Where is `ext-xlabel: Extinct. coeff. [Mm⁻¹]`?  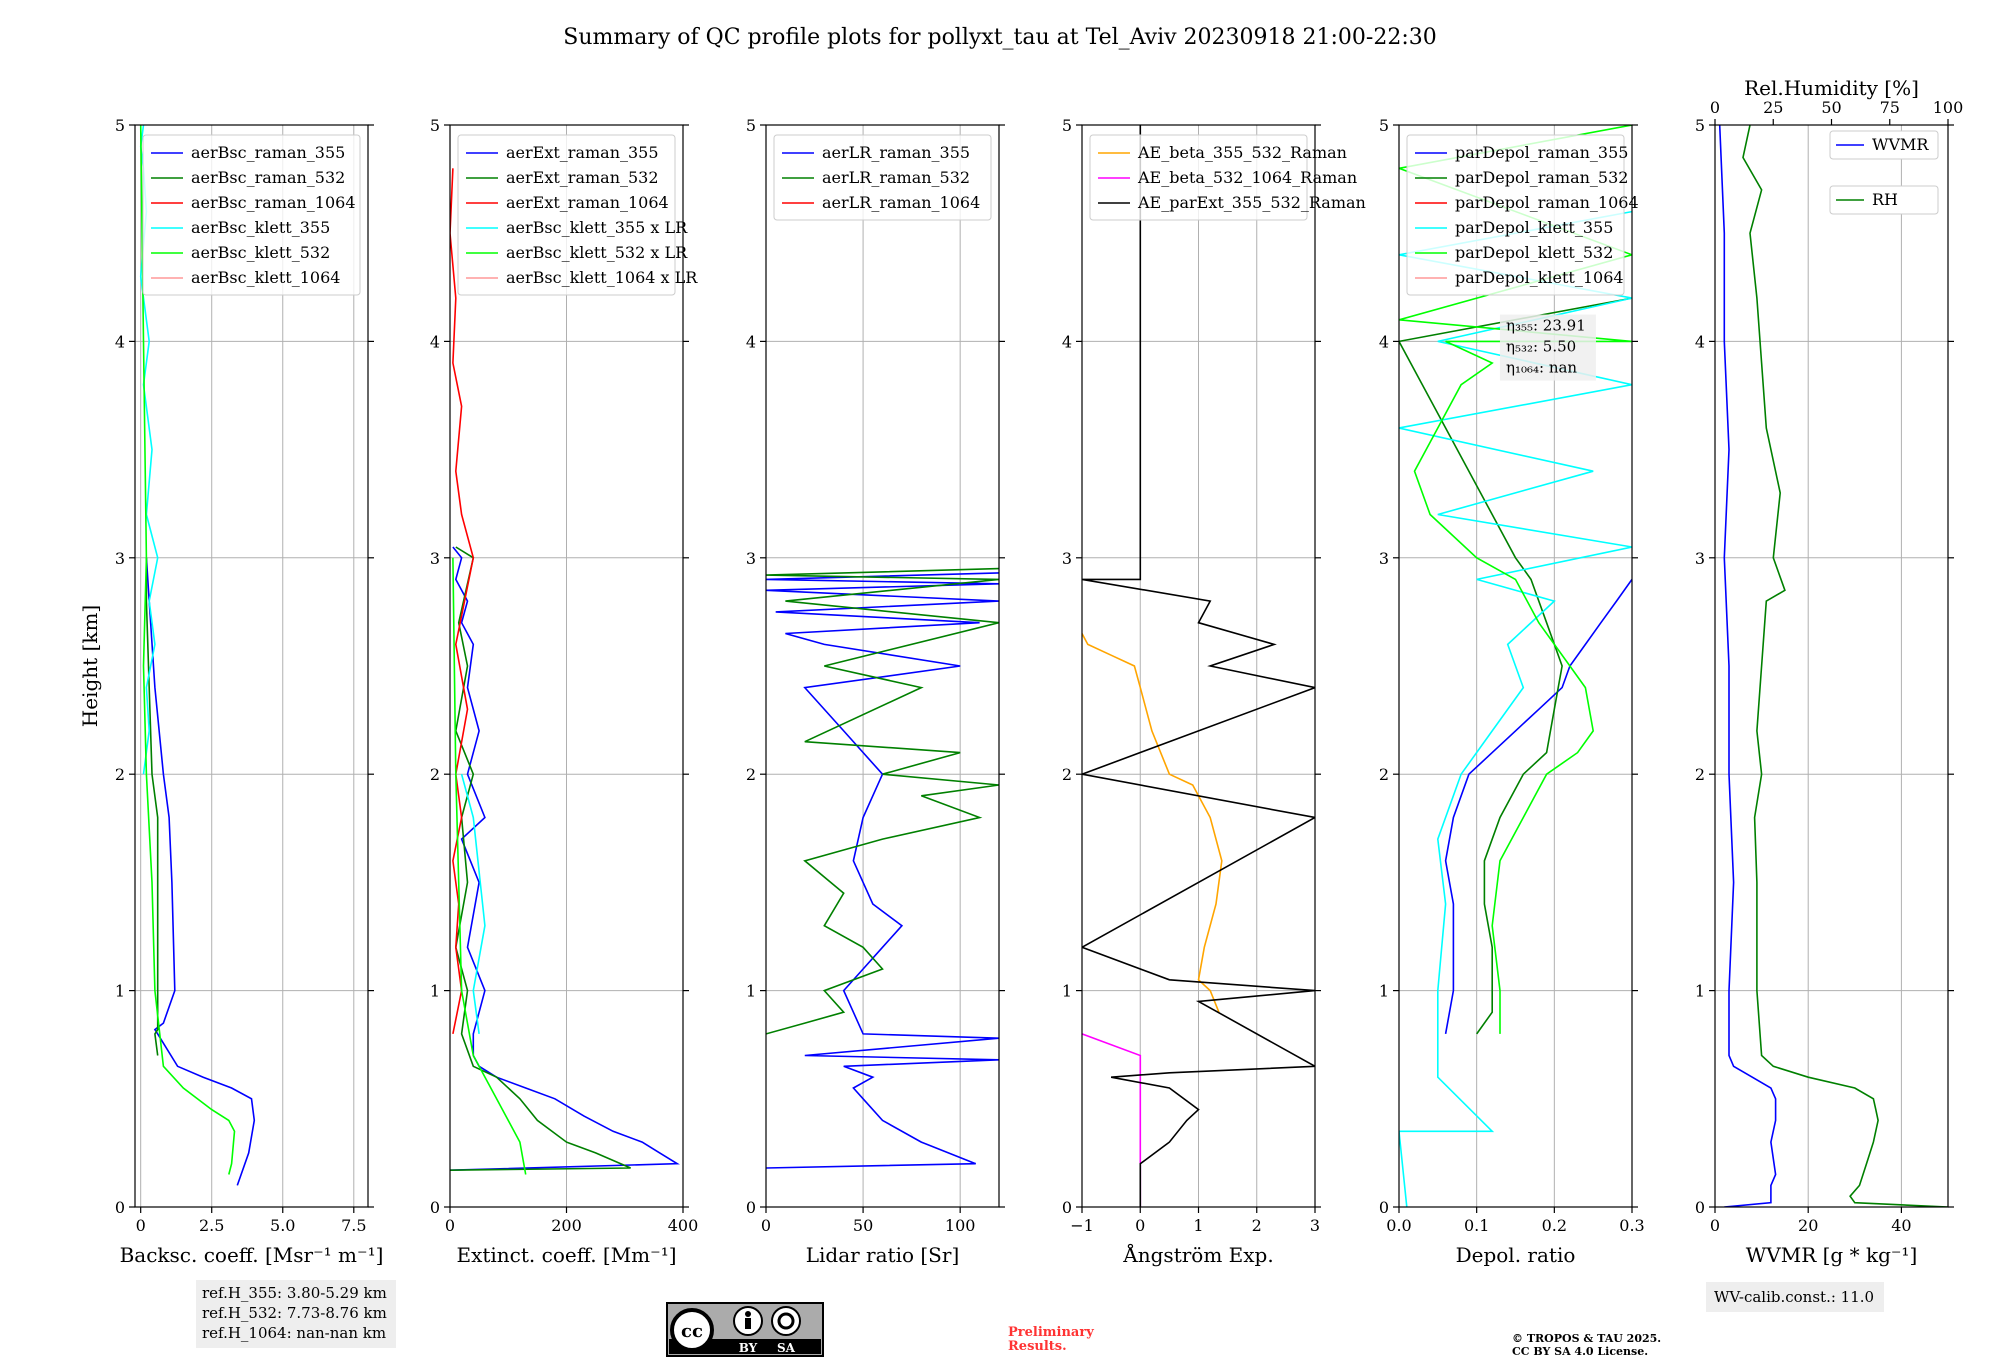 ext-xlabel: Extinct. coeff. [Mm⁻¹] is located at coordinates (566, 1255).